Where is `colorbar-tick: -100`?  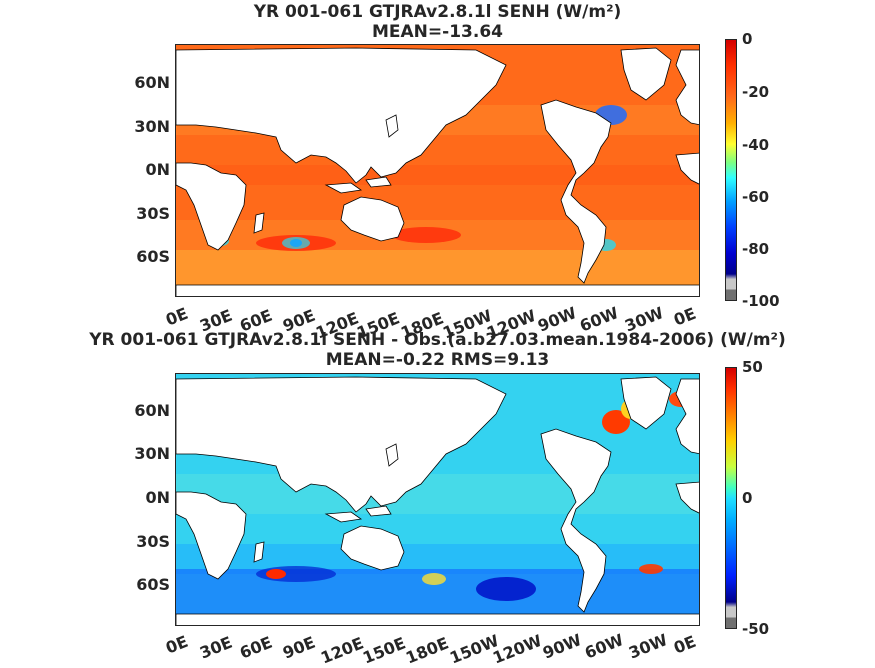 colorbar-tick: -100 is located at coordinates (761, 301).